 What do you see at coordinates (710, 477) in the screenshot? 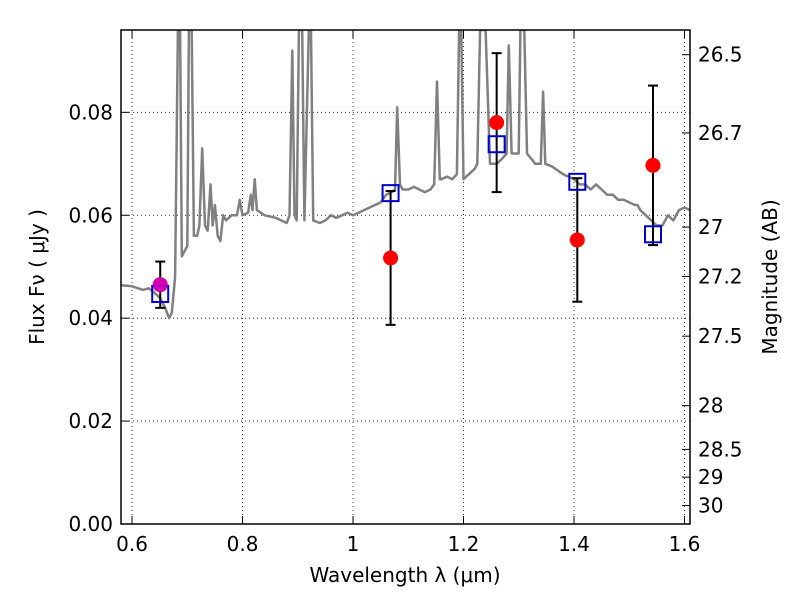
I see `y2-tick-label: 29` at bounding box center [710, 477].